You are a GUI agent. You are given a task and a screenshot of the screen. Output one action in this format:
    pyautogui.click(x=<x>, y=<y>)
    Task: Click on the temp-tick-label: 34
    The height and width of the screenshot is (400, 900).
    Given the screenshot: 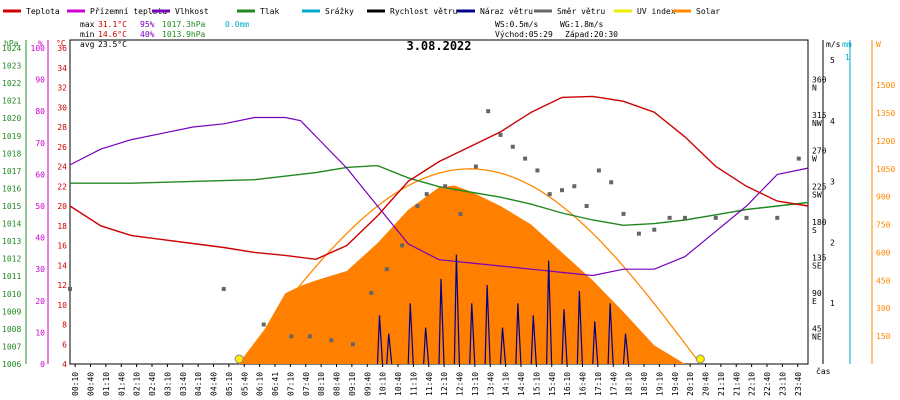 What is the action you would take?
    pyautogui.click(x=62, y=68)
    